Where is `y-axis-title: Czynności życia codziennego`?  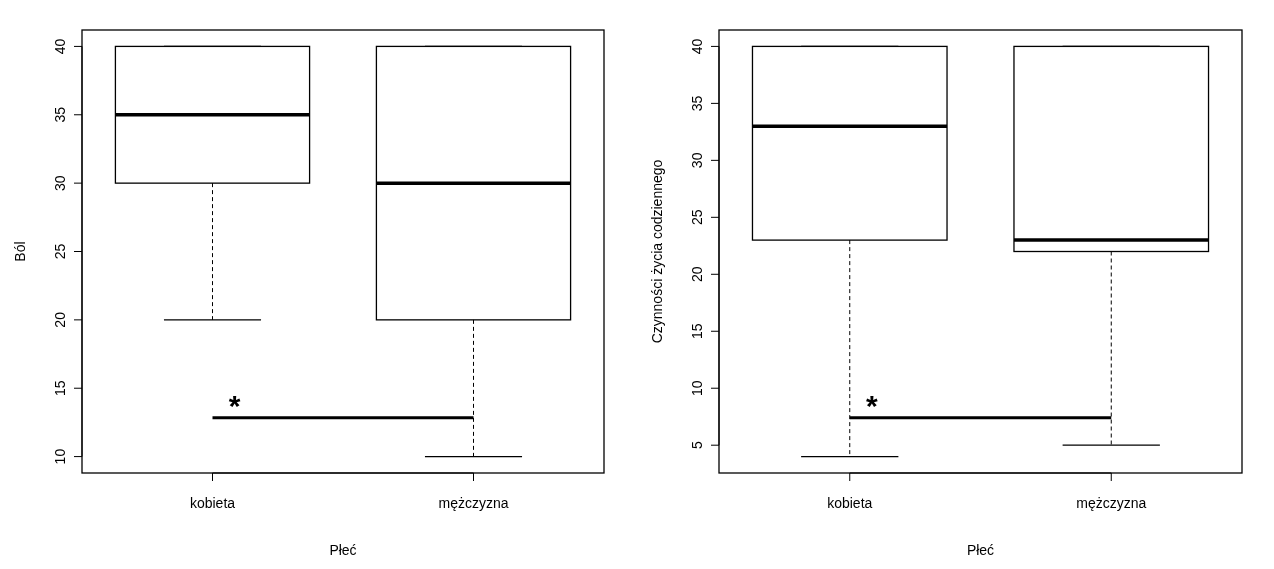
y-axis-title: Czynności życia codziennego is located at coordinates (657, 251).